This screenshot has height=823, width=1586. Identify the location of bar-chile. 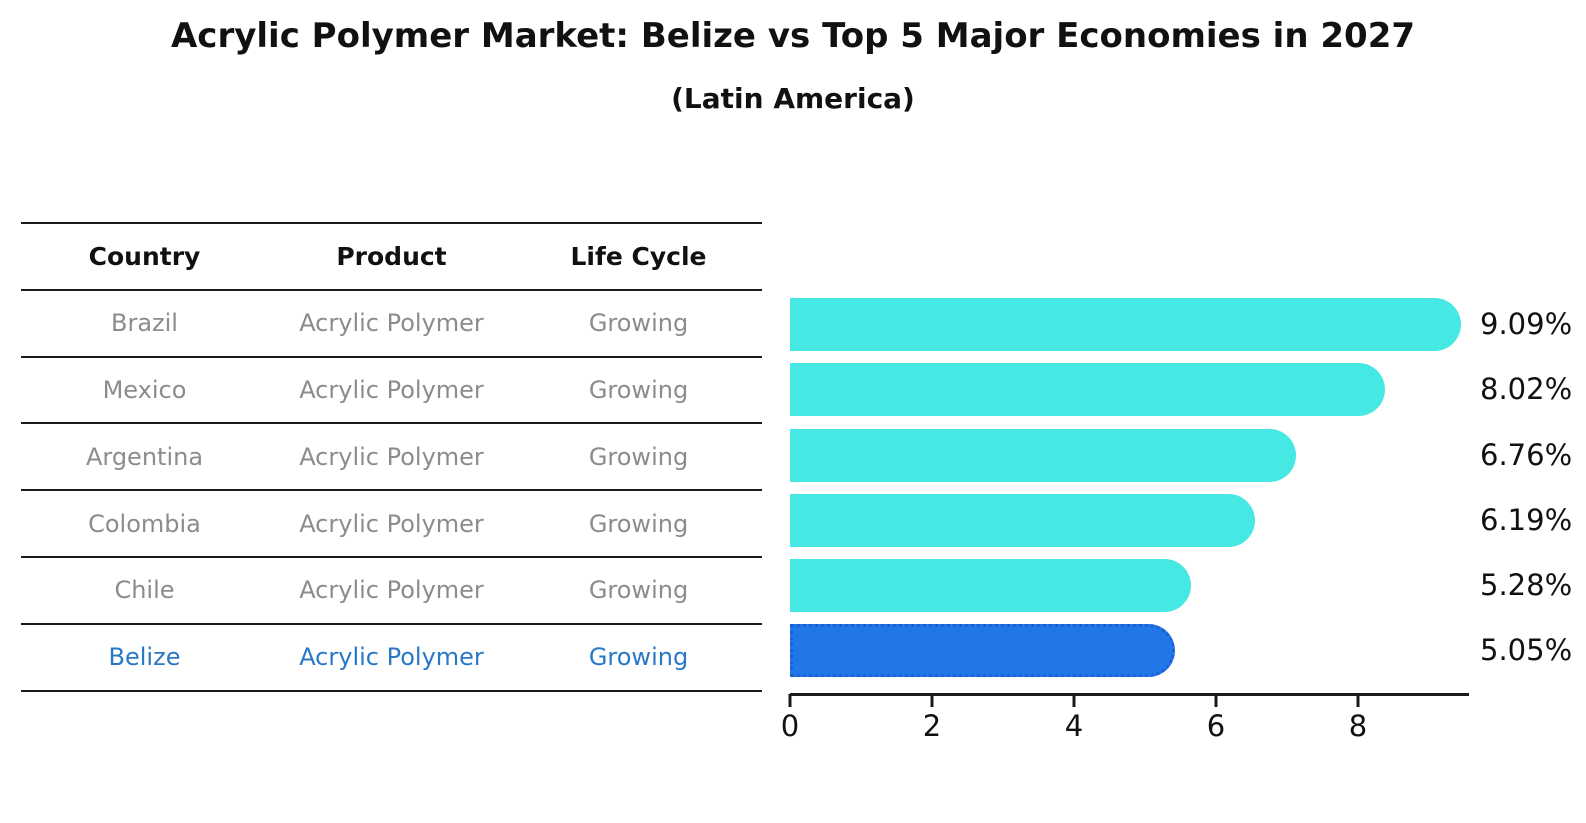
(990, 585).